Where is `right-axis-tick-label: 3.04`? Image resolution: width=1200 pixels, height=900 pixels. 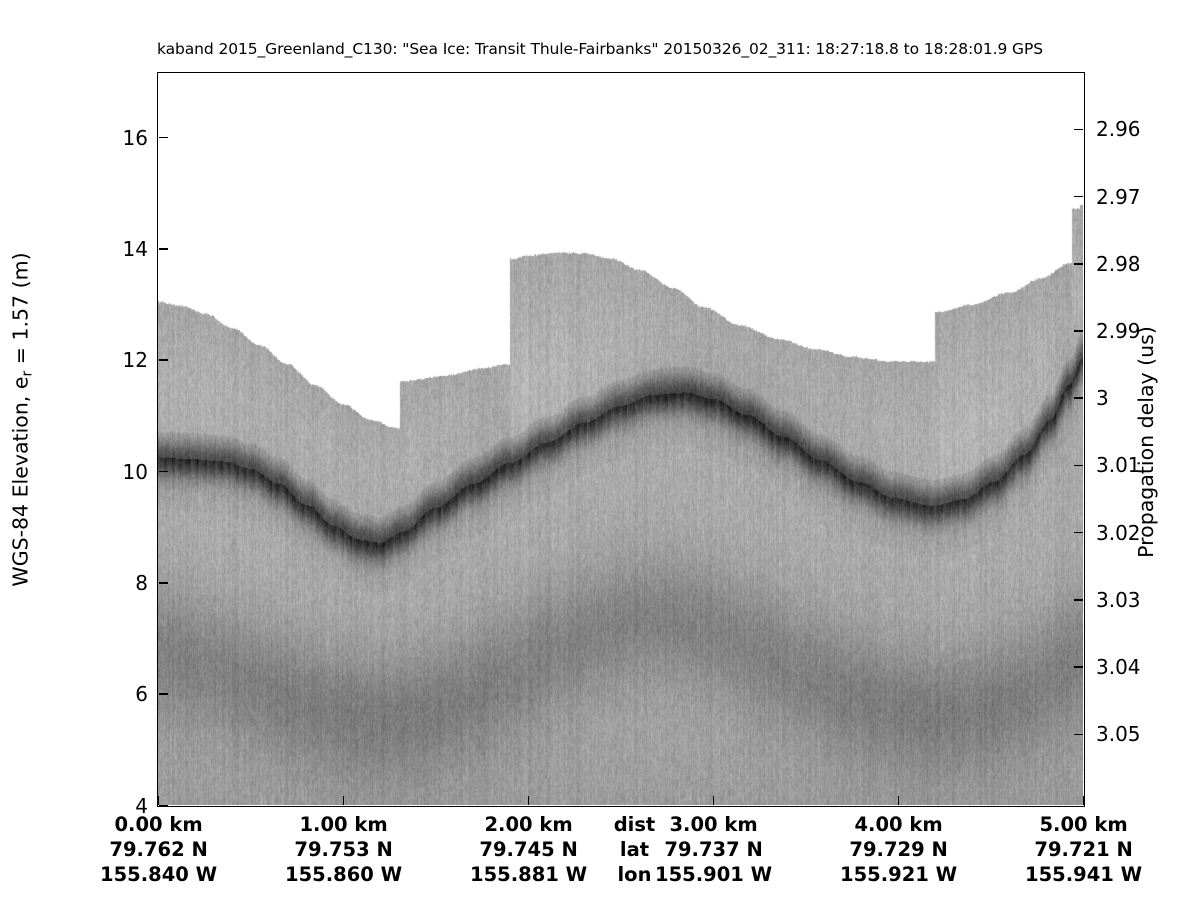 right-axis-tick-label: 3.04 is located at coordinates (1118, 667).